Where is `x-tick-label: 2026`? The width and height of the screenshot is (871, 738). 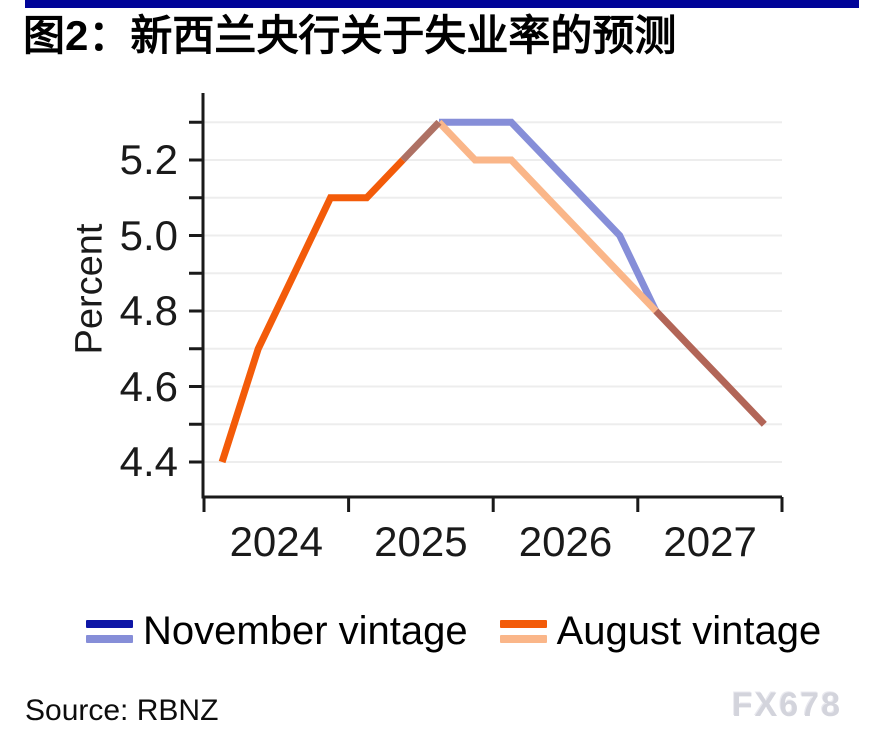
x-tick-label: 2026 is located at coordinates (565, 541).